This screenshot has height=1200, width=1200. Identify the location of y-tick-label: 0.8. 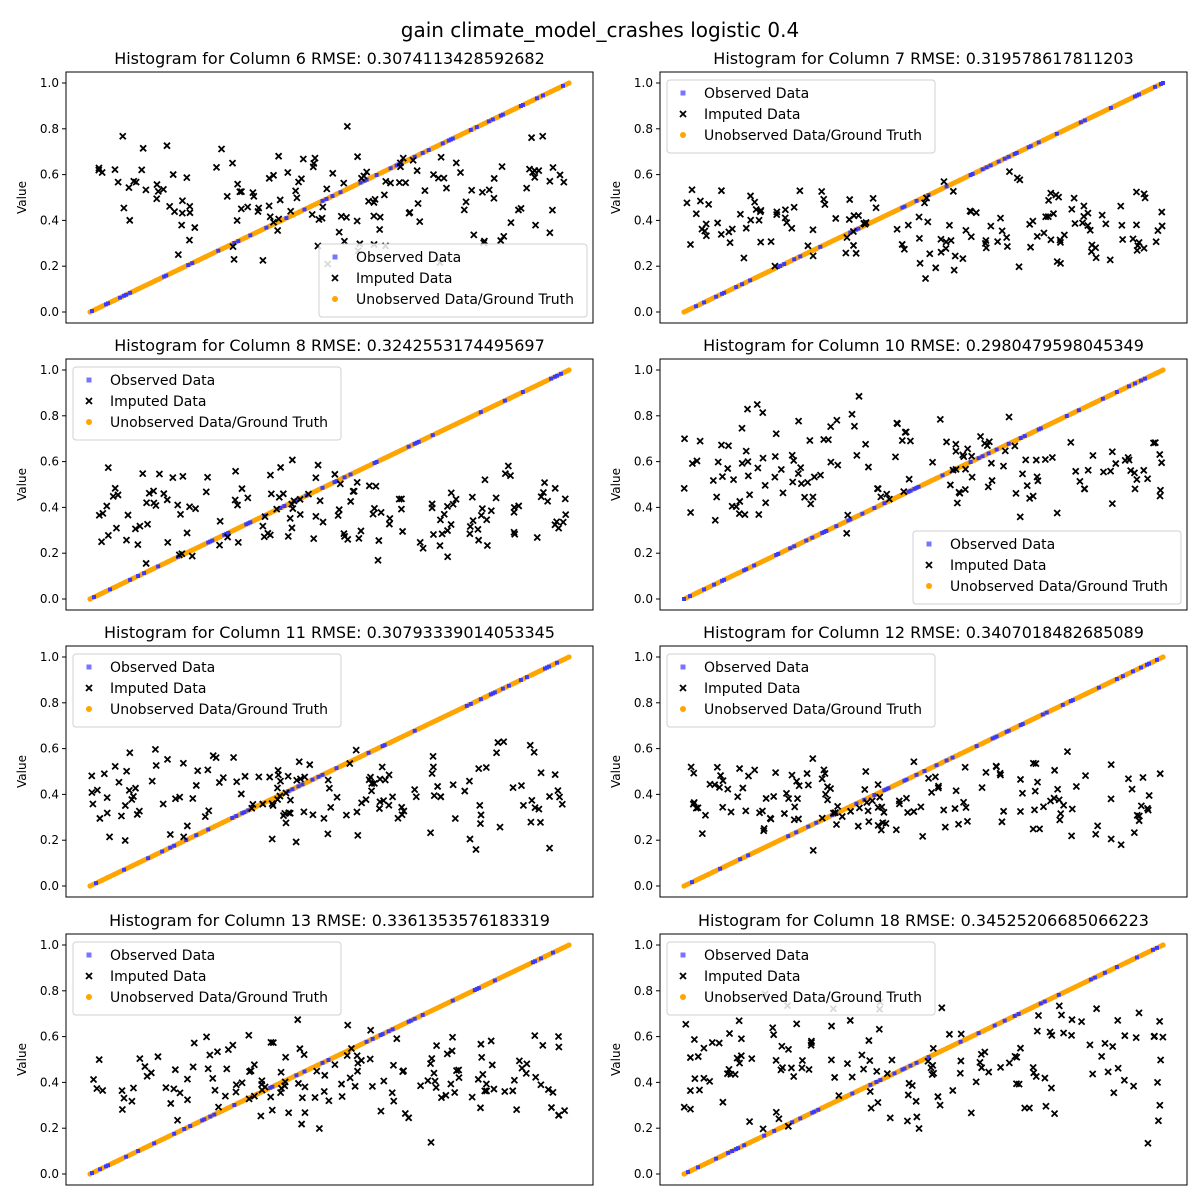
(643, 129).